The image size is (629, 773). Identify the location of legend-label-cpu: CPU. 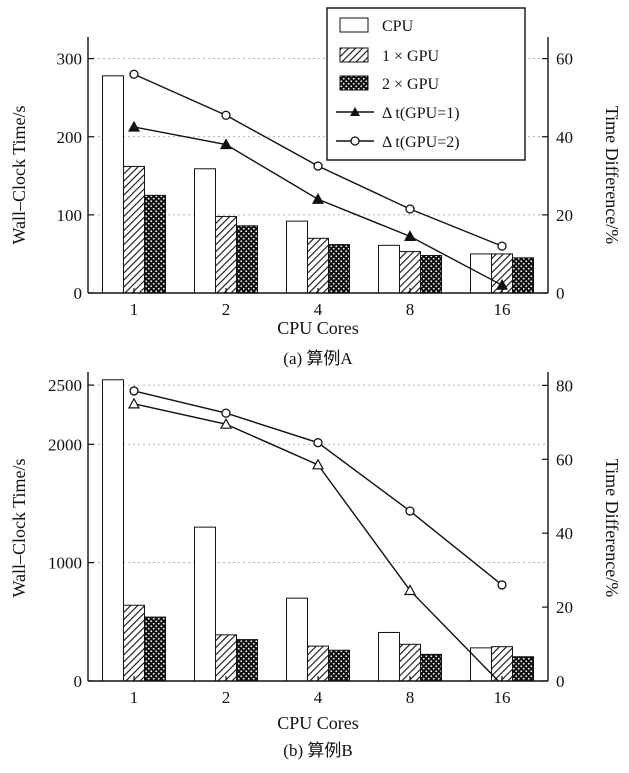
(398, 26).